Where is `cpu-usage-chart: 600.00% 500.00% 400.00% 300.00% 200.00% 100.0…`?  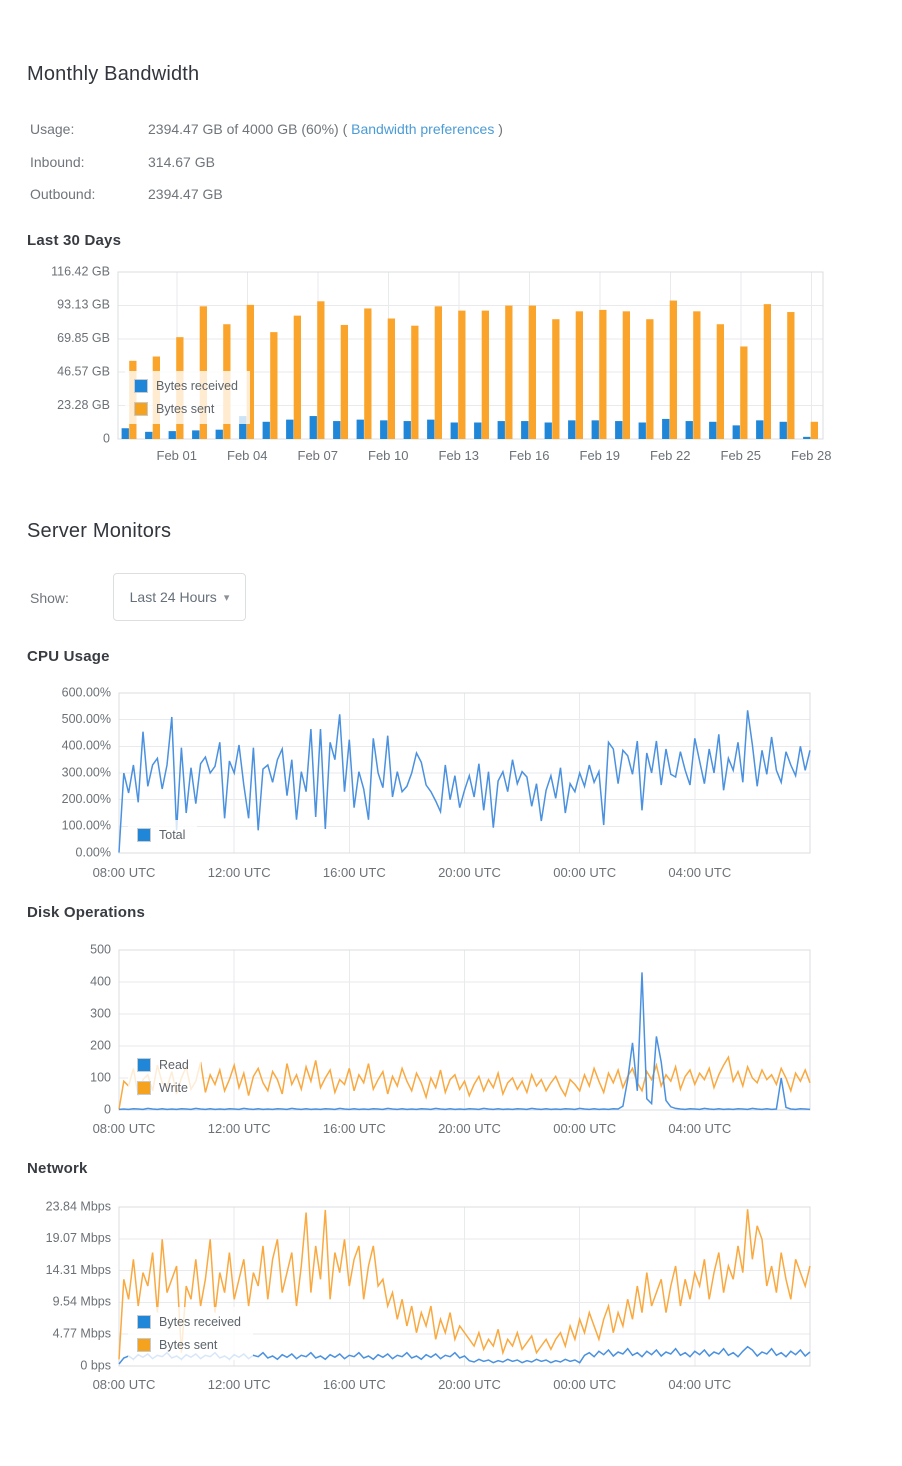
cpu-usage-chart: 600.00% 500.00% 400.00% 300.00% 200.00% 100.0… is located at coordinates (455, 785).